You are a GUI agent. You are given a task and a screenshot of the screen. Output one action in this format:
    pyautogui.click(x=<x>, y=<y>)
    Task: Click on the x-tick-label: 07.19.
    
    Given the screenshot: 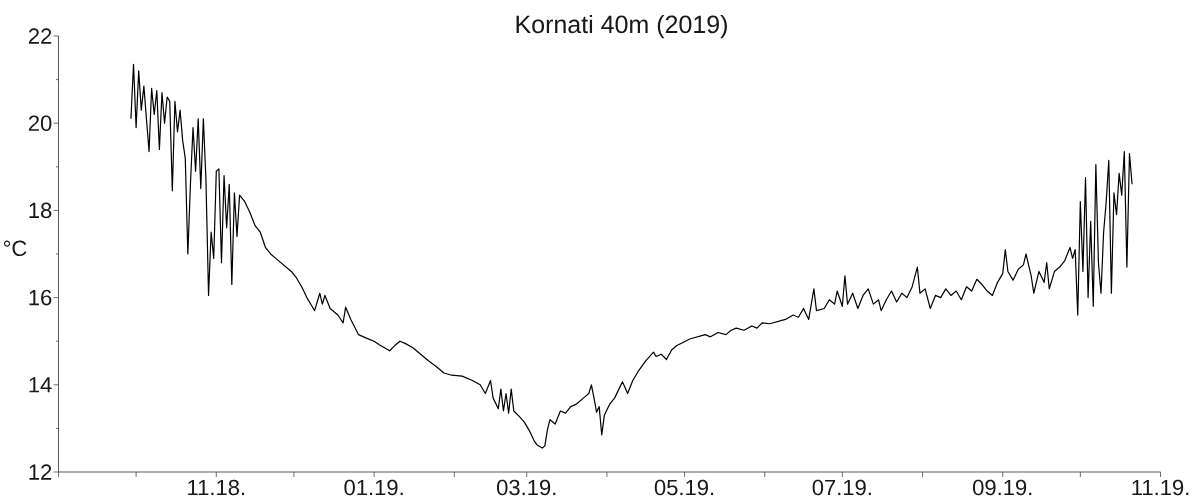 What is the action you would take?
    pyautogui.click(x=841, y=487)
    